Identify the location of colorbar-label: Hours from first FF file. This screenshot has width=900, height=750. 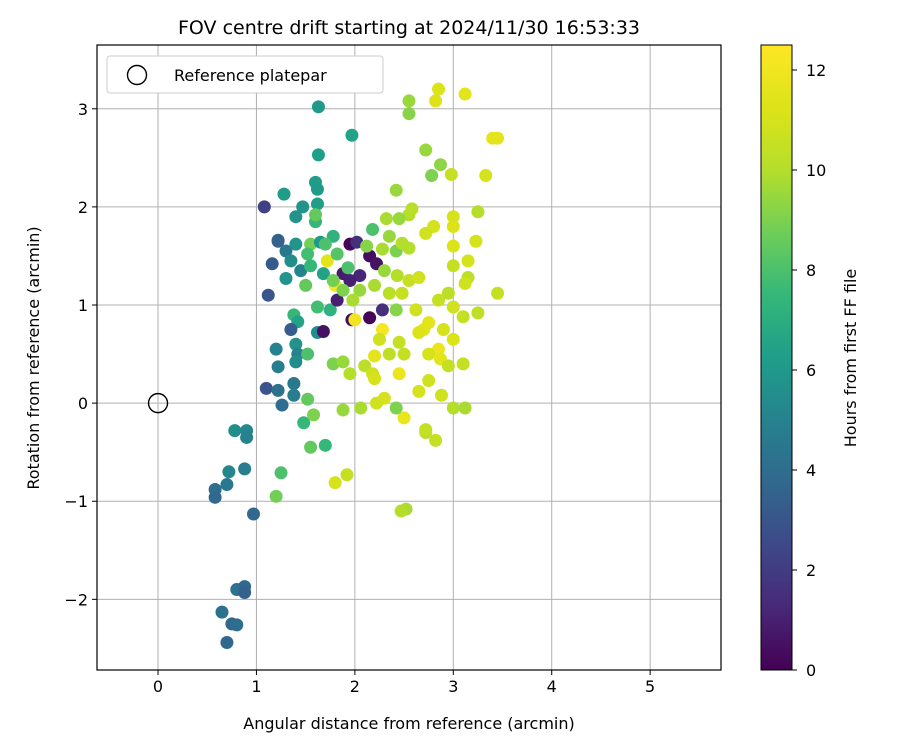
(850, 358).